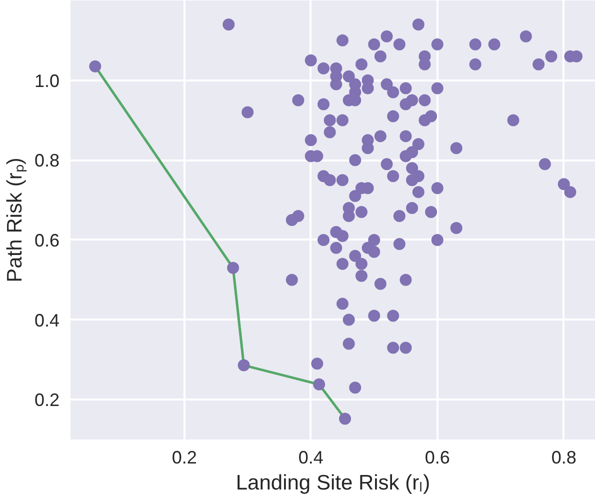  What do you see at coordinates (437, 458) in the screenshot?
I see `x-tick-label: 0.6` at bounding box center [437, 458].